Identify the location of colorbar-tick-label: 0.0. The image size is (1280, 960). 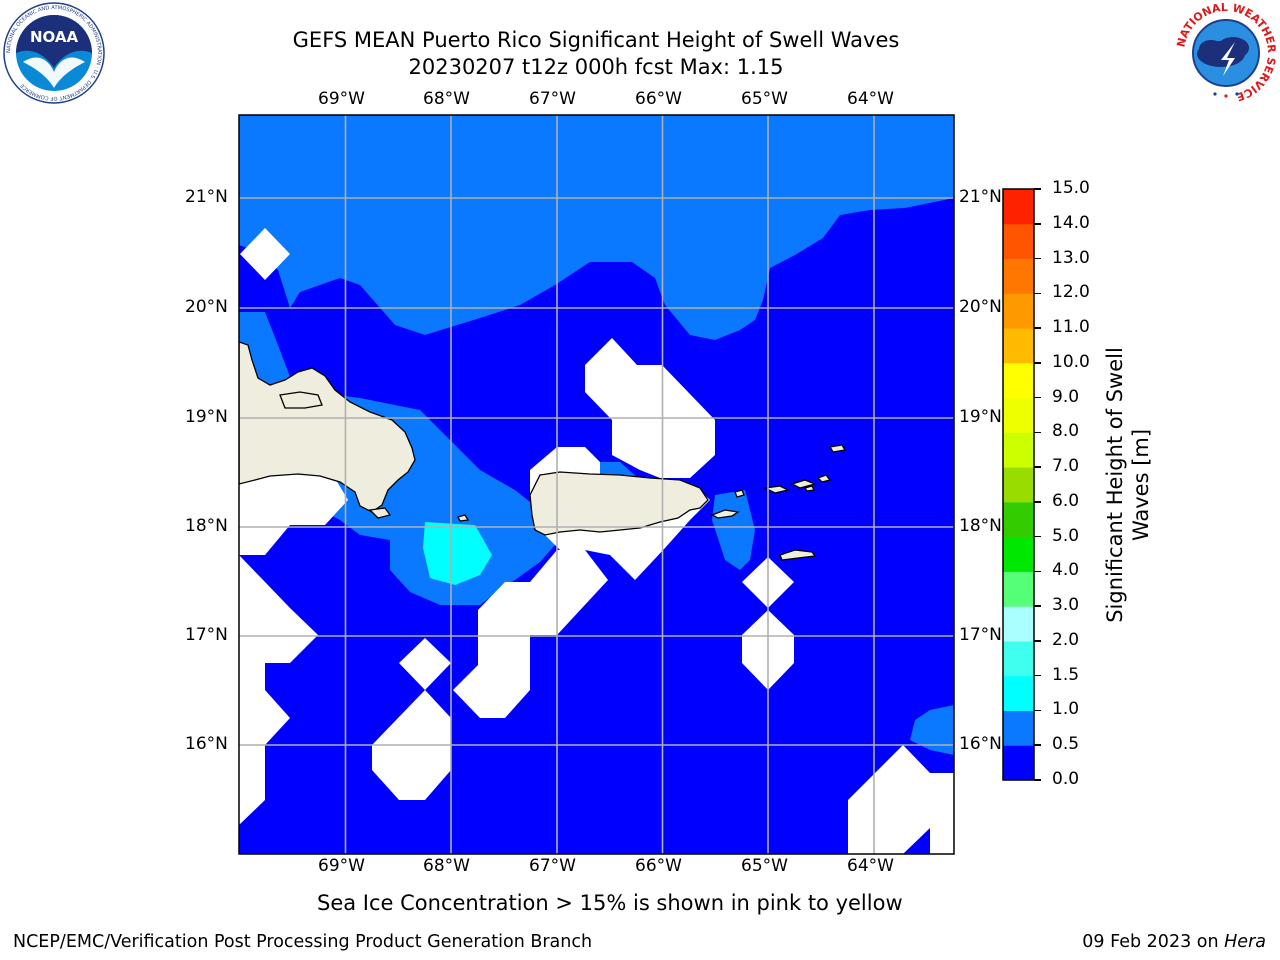
(1066, 779).